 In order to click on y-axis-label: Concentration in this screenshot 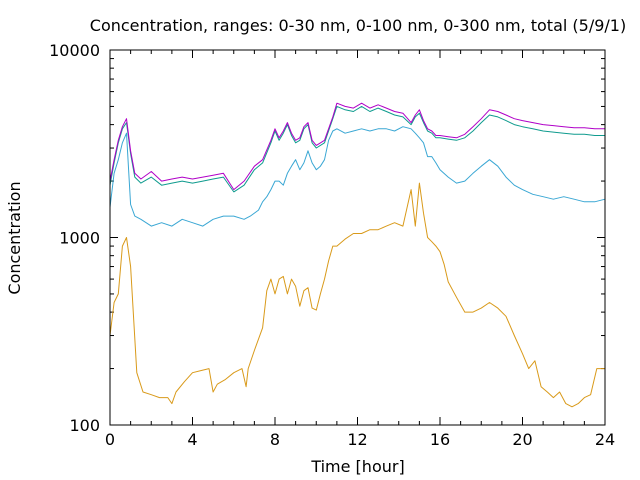, I will do `click(14, 237)`.